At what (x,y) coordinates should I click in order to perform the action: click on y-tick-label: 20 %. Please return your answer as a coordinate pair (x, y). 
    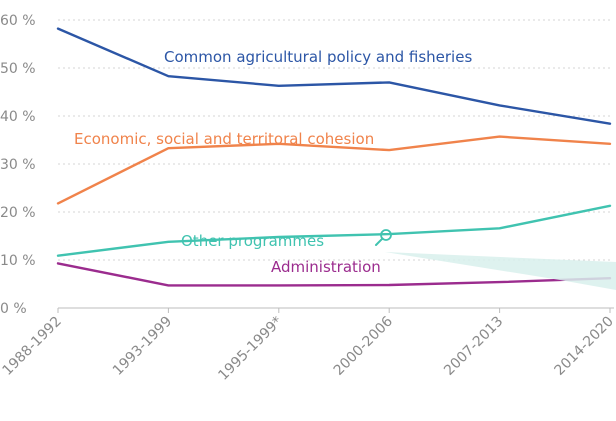
    Looking at the image, I should click on (18, 213).